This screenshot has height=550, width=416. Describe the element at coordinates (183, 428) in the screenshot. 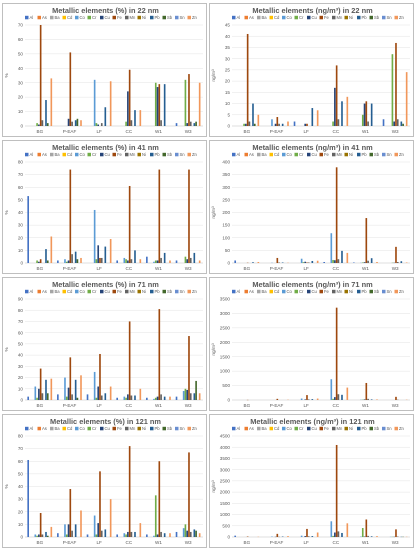

I see `legend-label: Sn` at that location.